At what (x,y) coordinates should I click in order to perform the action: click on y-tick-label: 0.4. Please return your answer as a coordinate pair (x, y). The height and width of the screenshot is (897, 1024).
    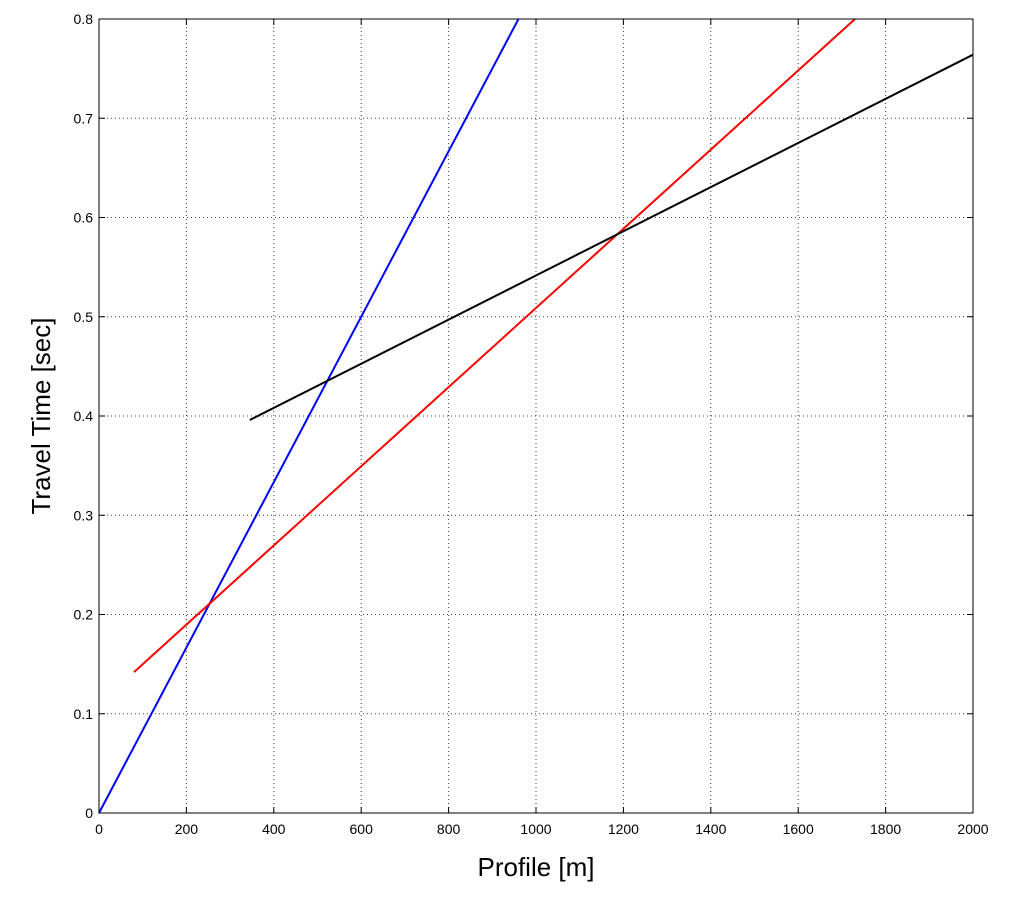
    Looking at the image, I should click on (84, 416).